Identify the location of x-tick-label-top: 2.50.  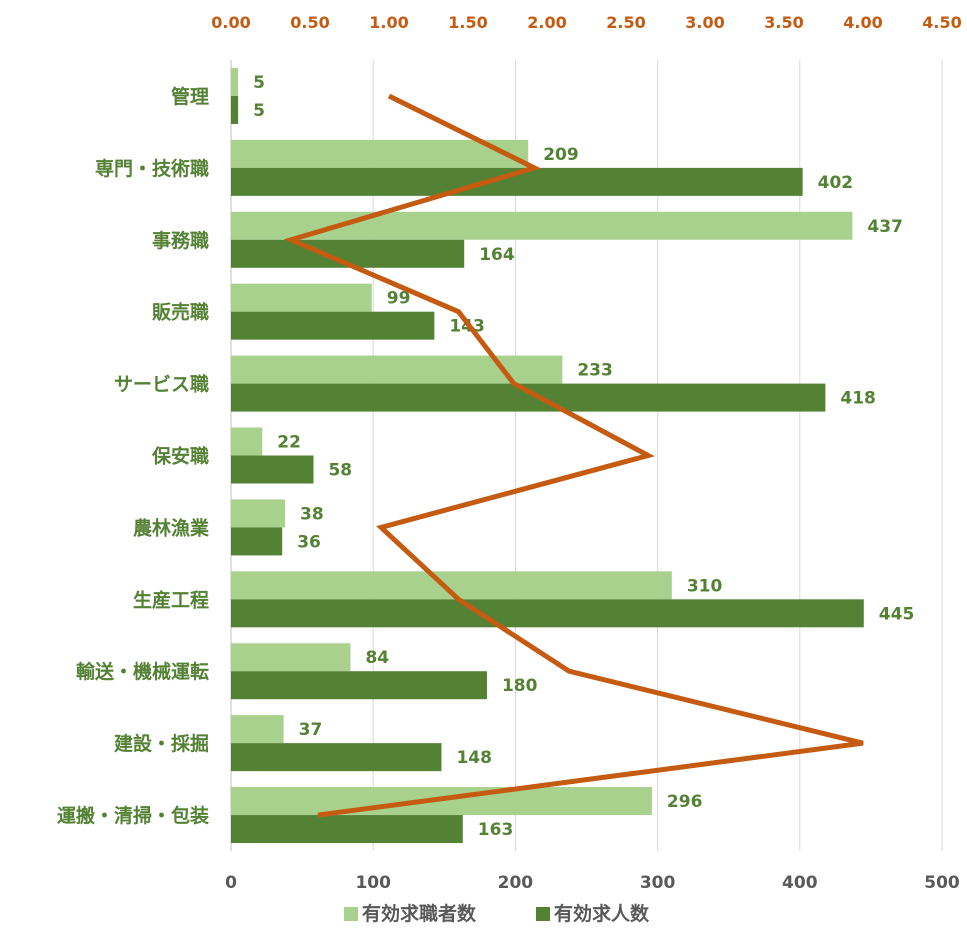
(625, 22).